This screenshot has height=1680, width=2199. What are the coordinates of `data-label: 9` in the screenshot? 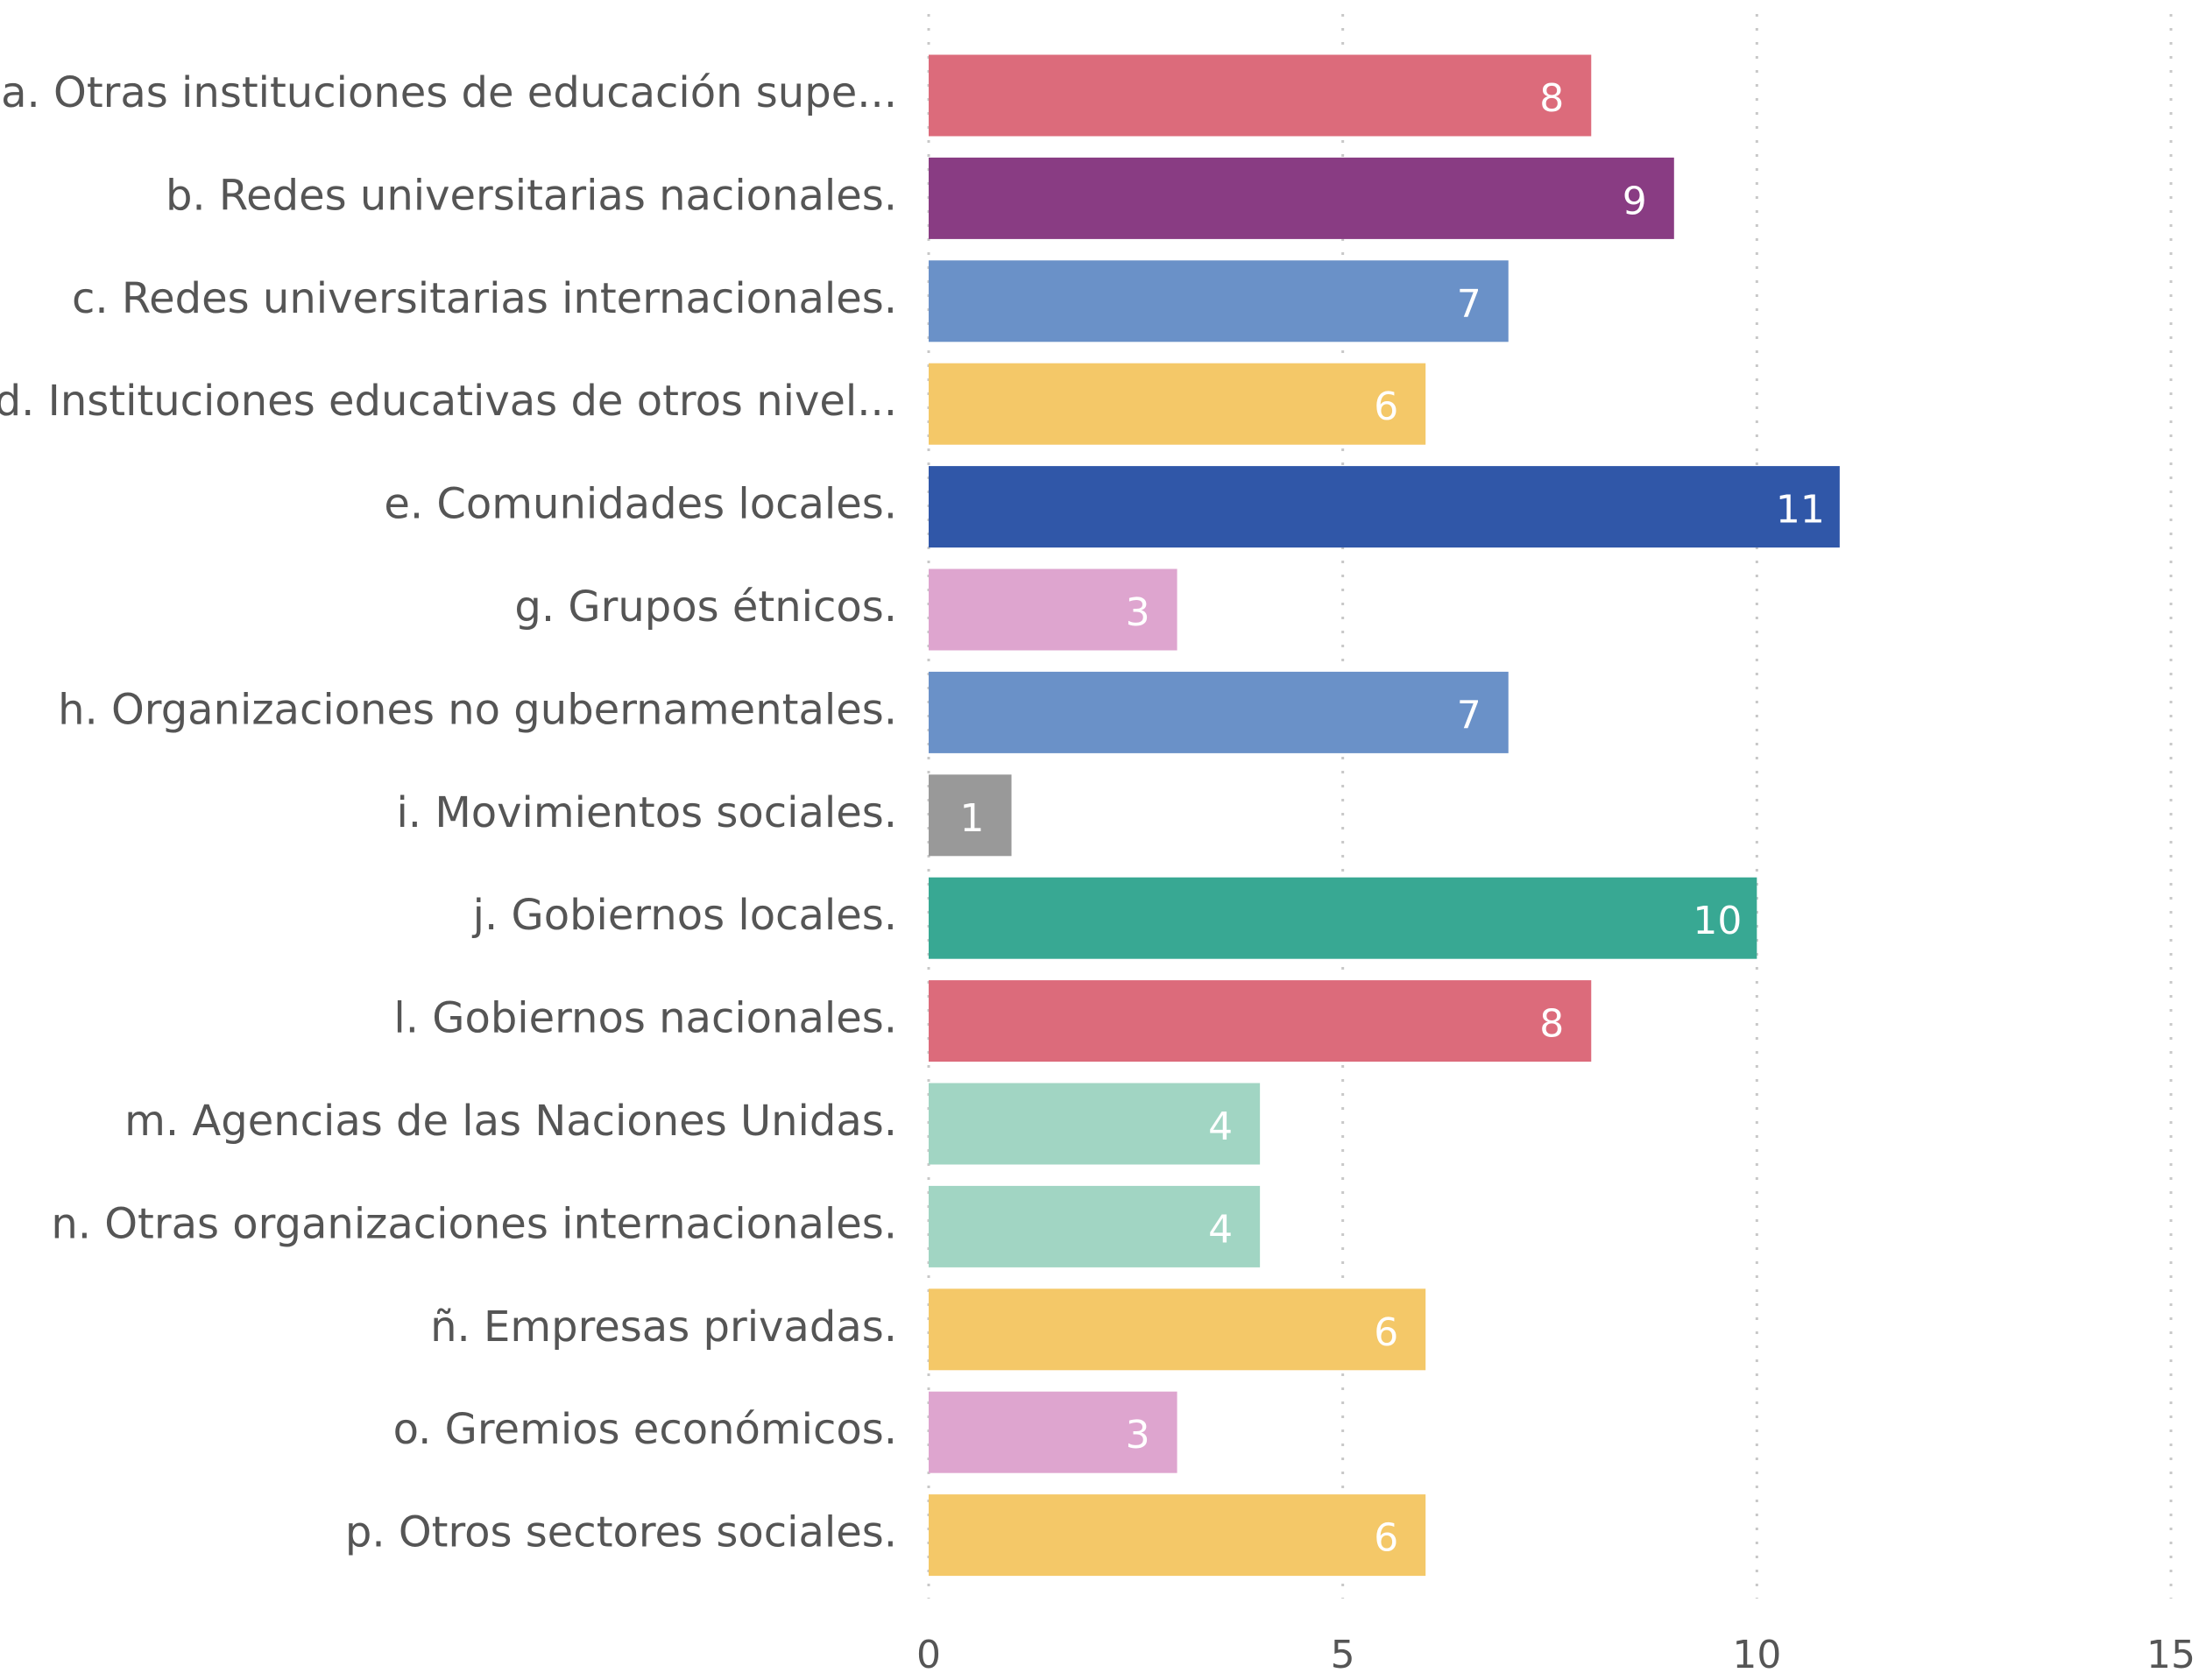 It's located at (1635, 201).